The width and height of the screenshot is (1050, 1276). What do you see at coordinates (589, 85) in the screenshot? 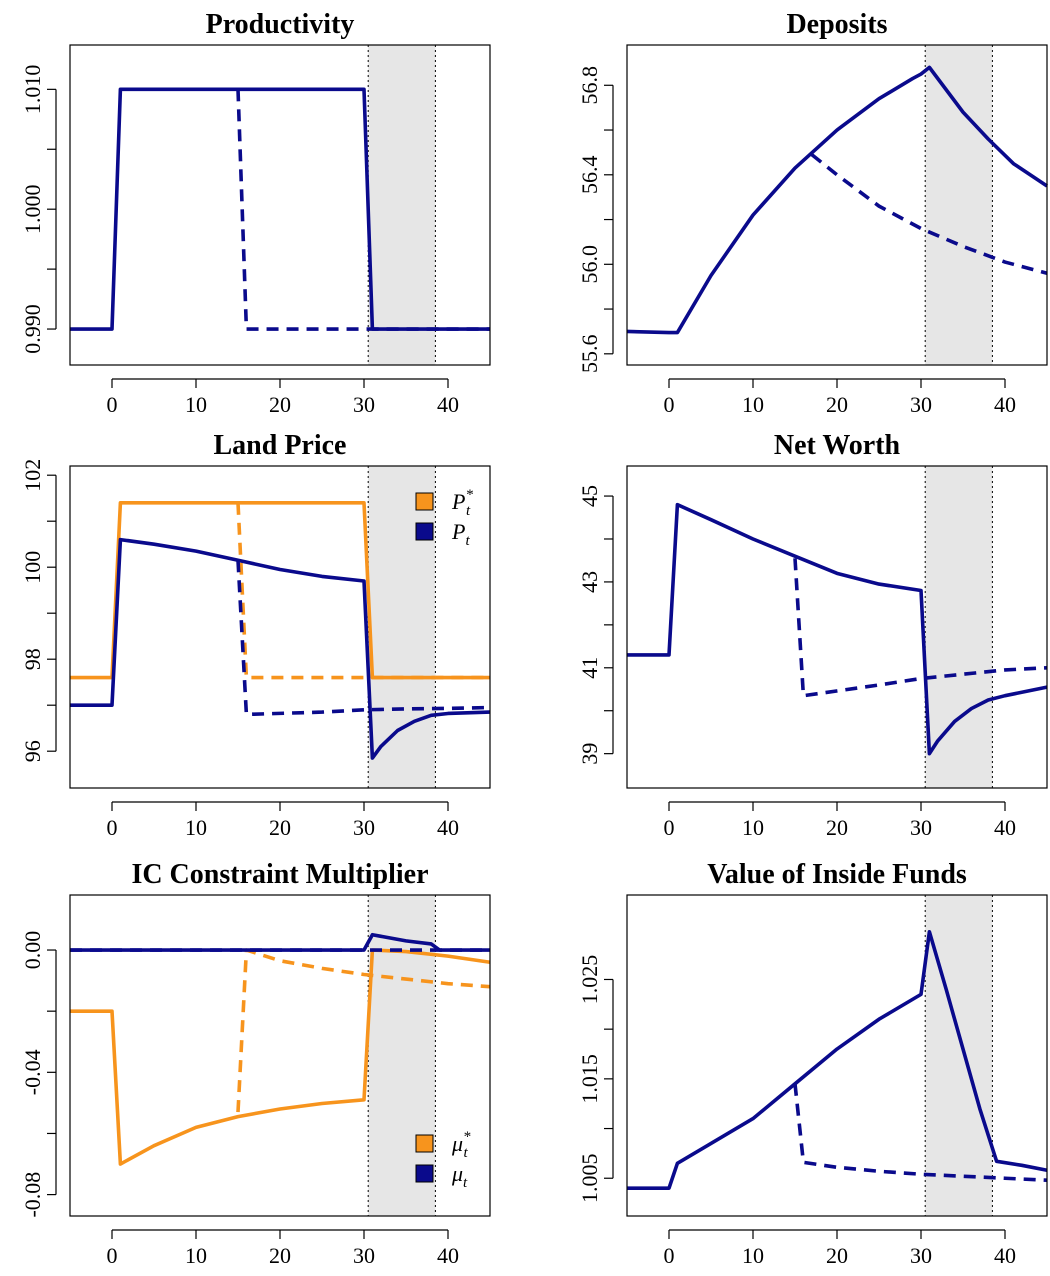
I see `y-tick-label: 56.8` at bounding box center [589, 85].